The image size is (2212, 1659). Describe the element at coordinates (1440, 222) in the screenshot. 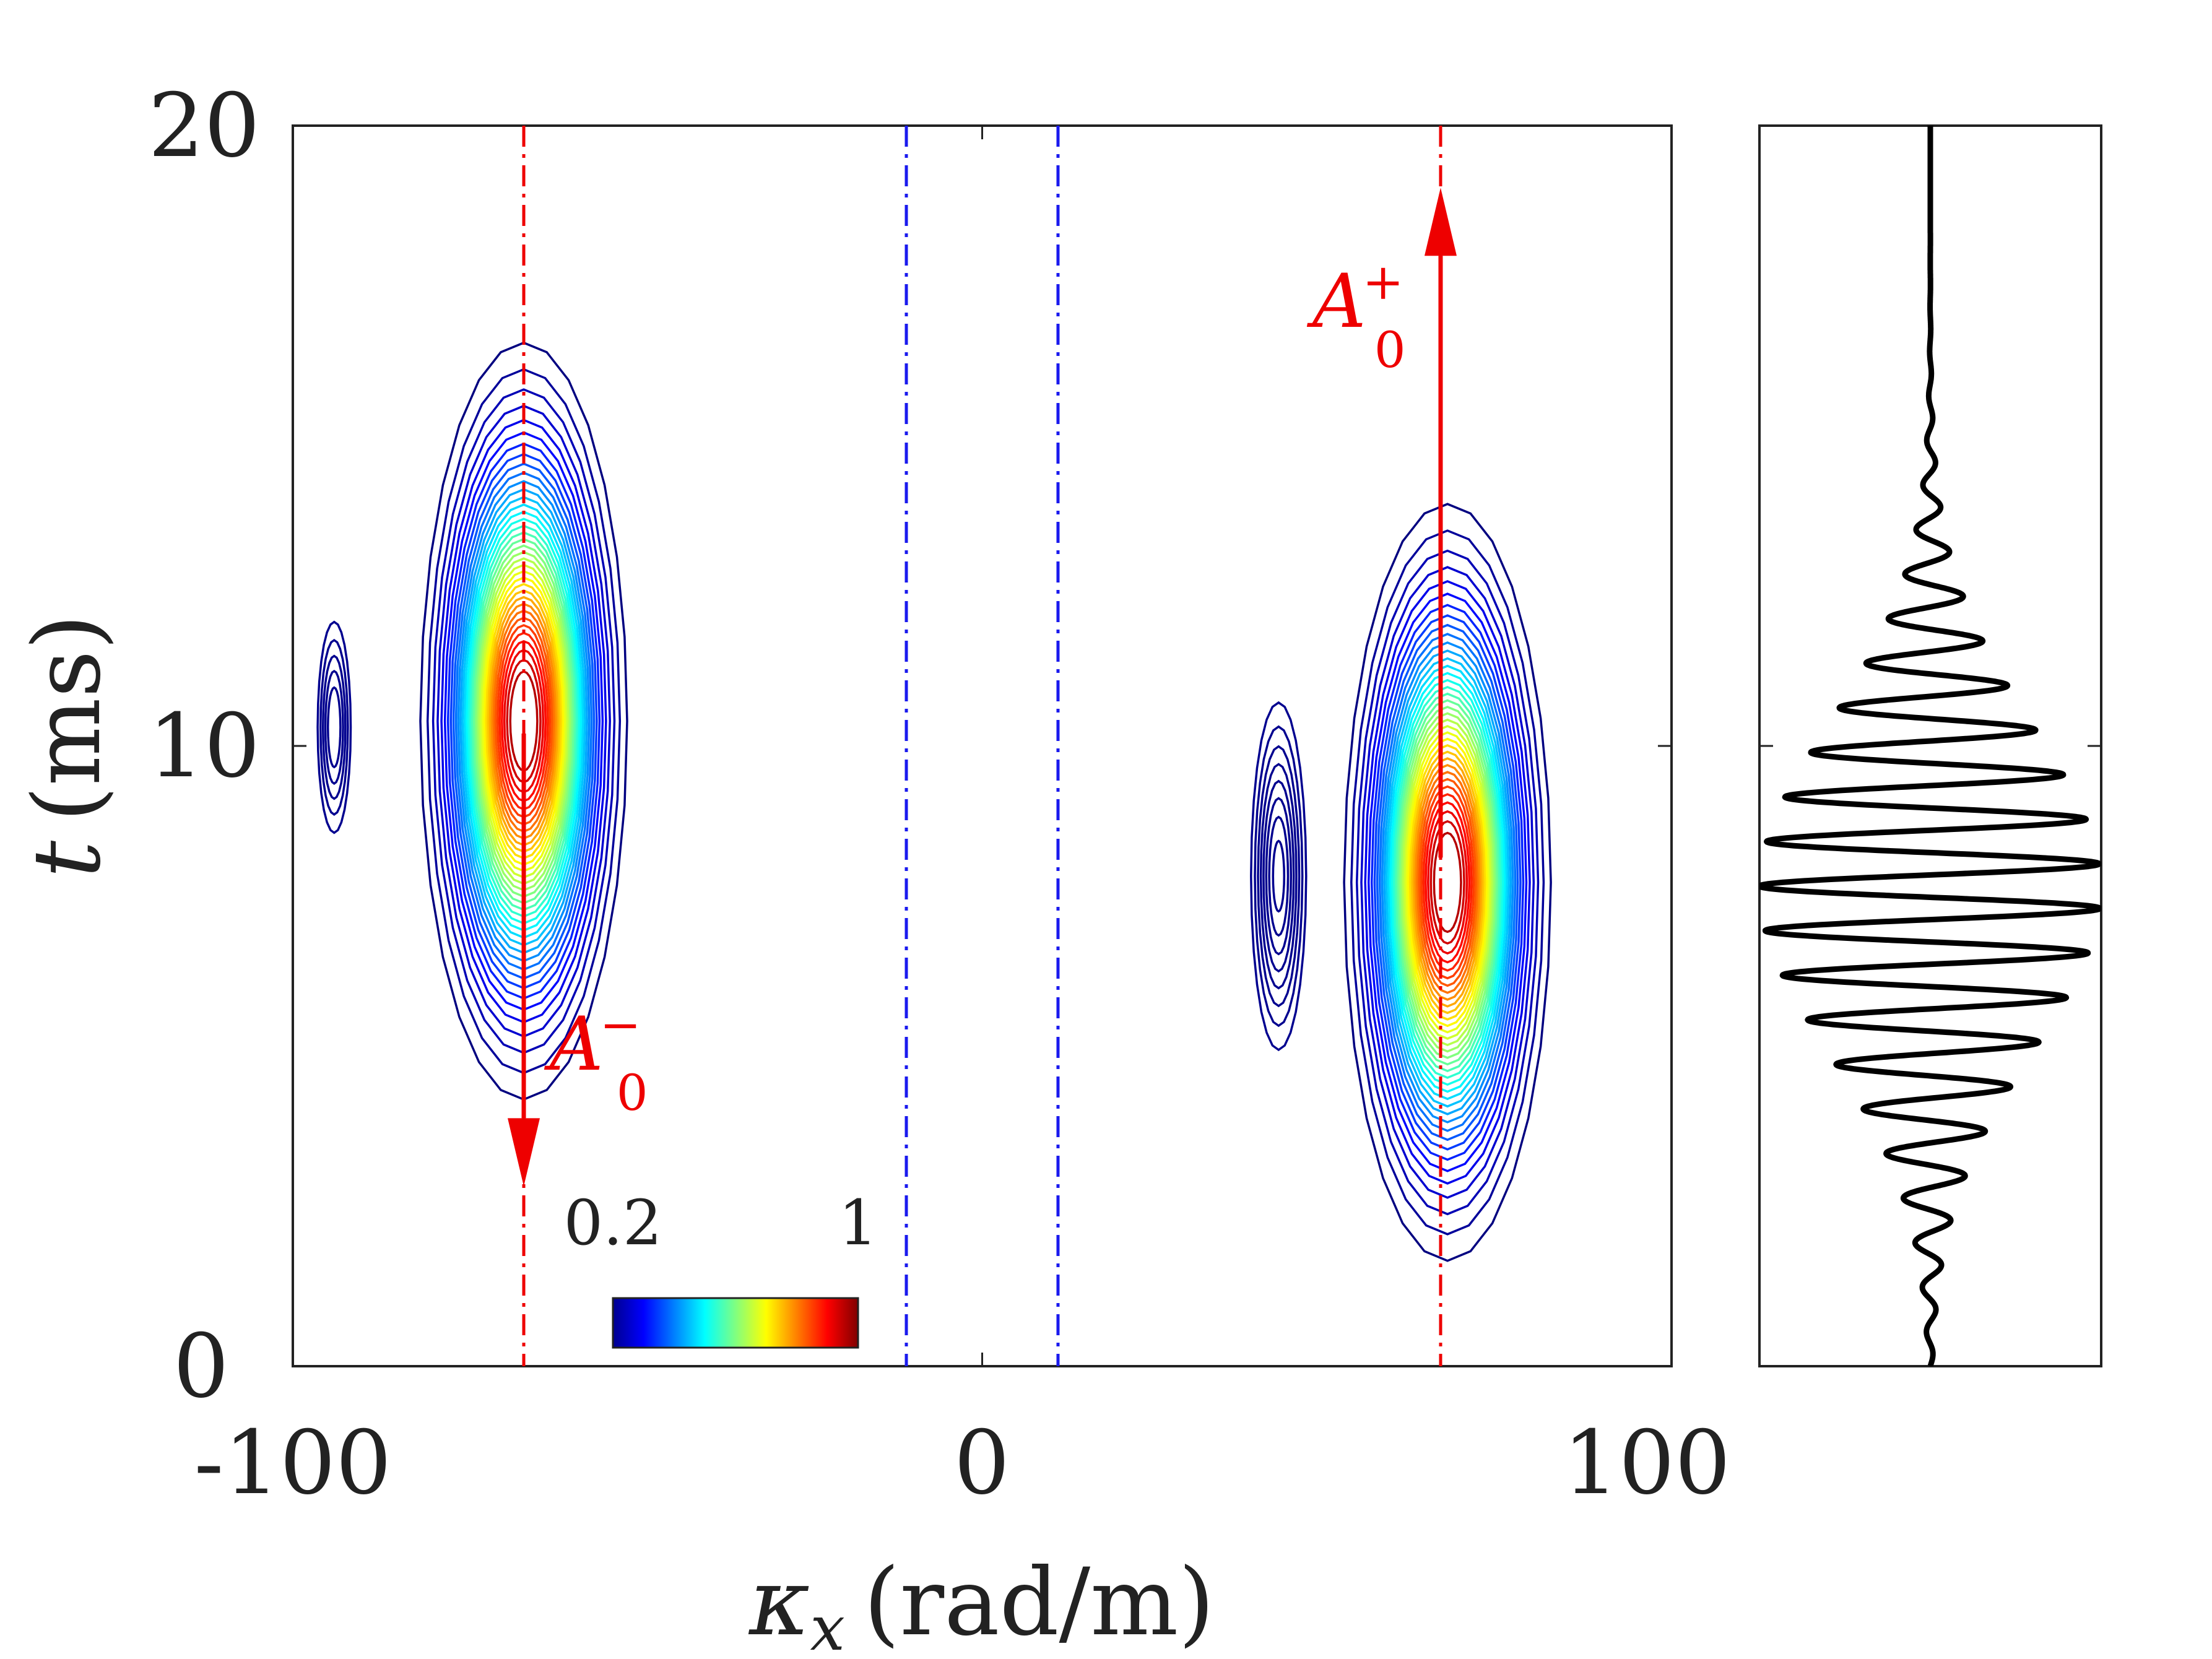

I see `arrow-a0-plus-head` at that location.